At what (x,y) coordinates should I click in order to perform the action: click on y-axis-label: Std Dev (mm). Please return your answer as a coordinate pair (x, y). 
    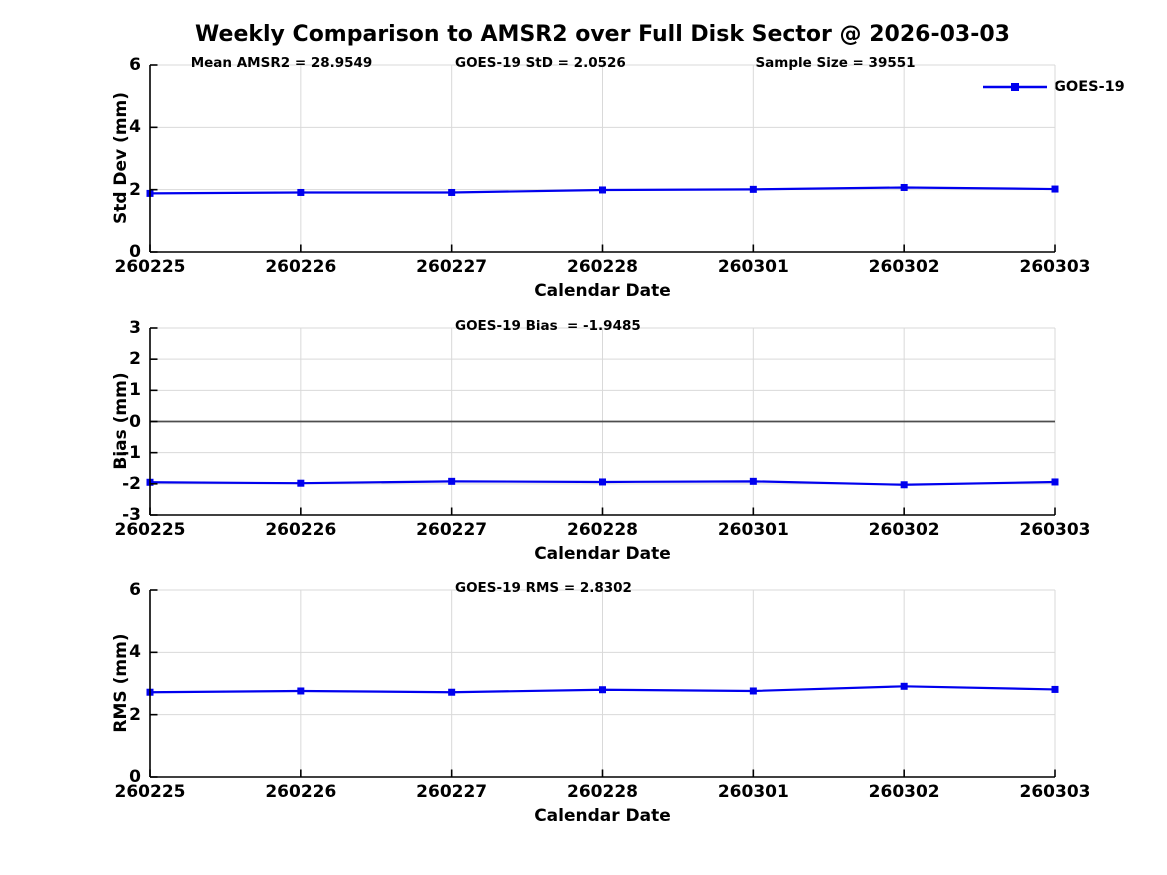
    Looking at the image, I should click on (121, 158).